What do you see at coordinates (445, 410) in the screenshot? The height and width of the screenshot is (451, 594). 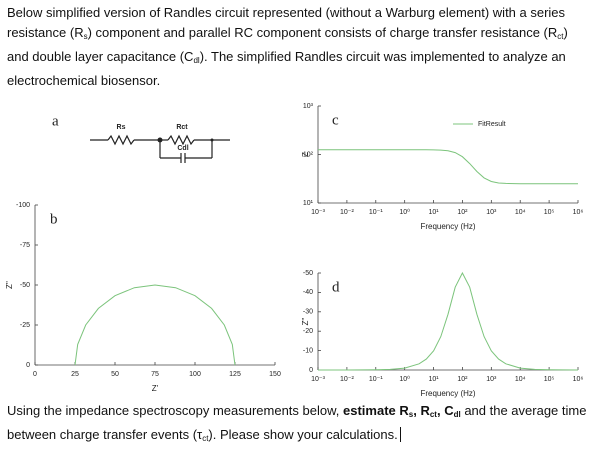 I see `text-run: , C` at bounding box center [445, 410].